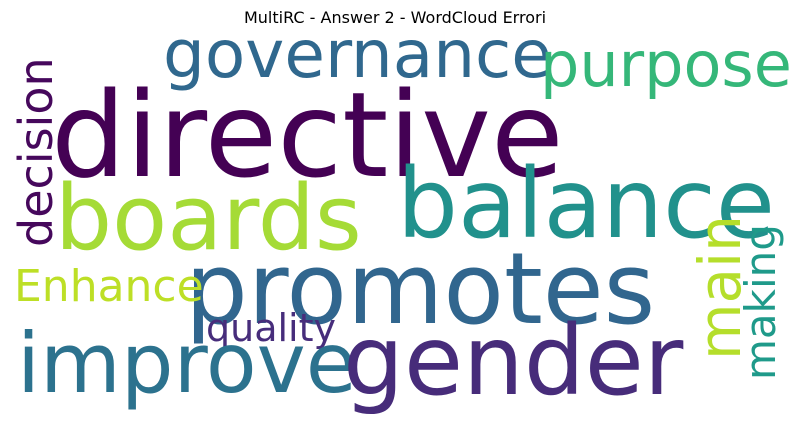 The image size is (790, 427). I want to click on word-boards: boards, so click(208, 218).